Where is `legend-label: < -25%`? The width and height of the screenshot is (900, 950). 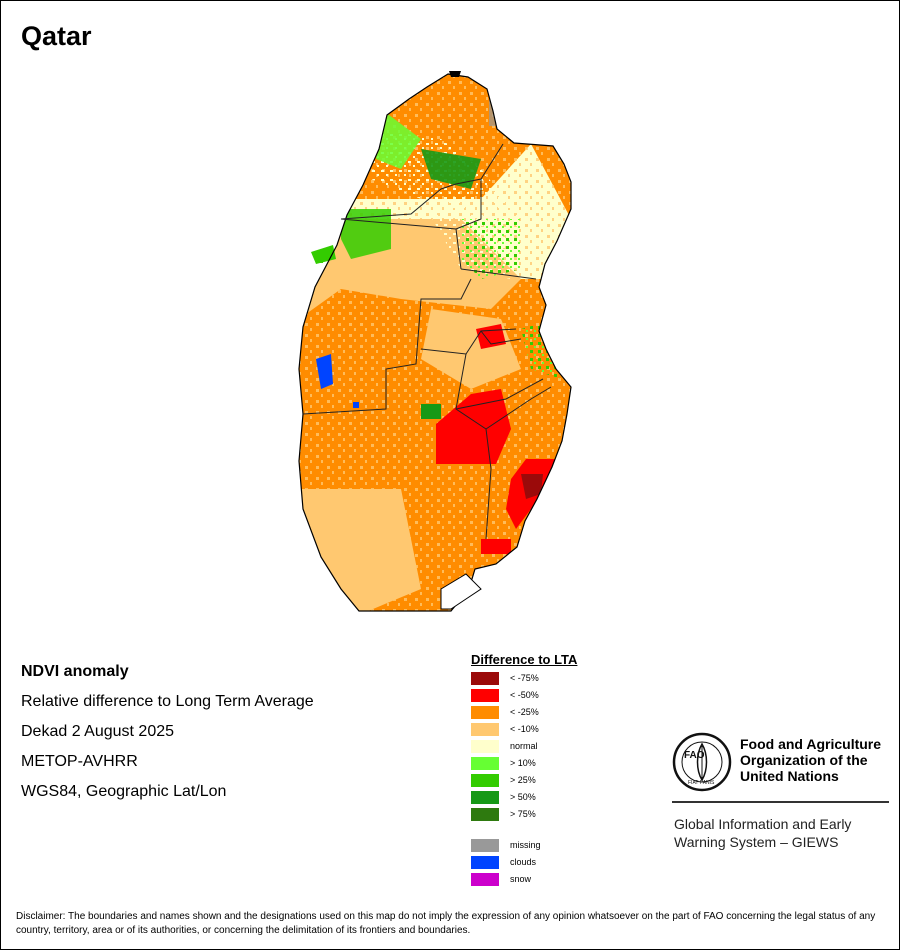 legend-label: < -25% is located at coordinates (524, 712).